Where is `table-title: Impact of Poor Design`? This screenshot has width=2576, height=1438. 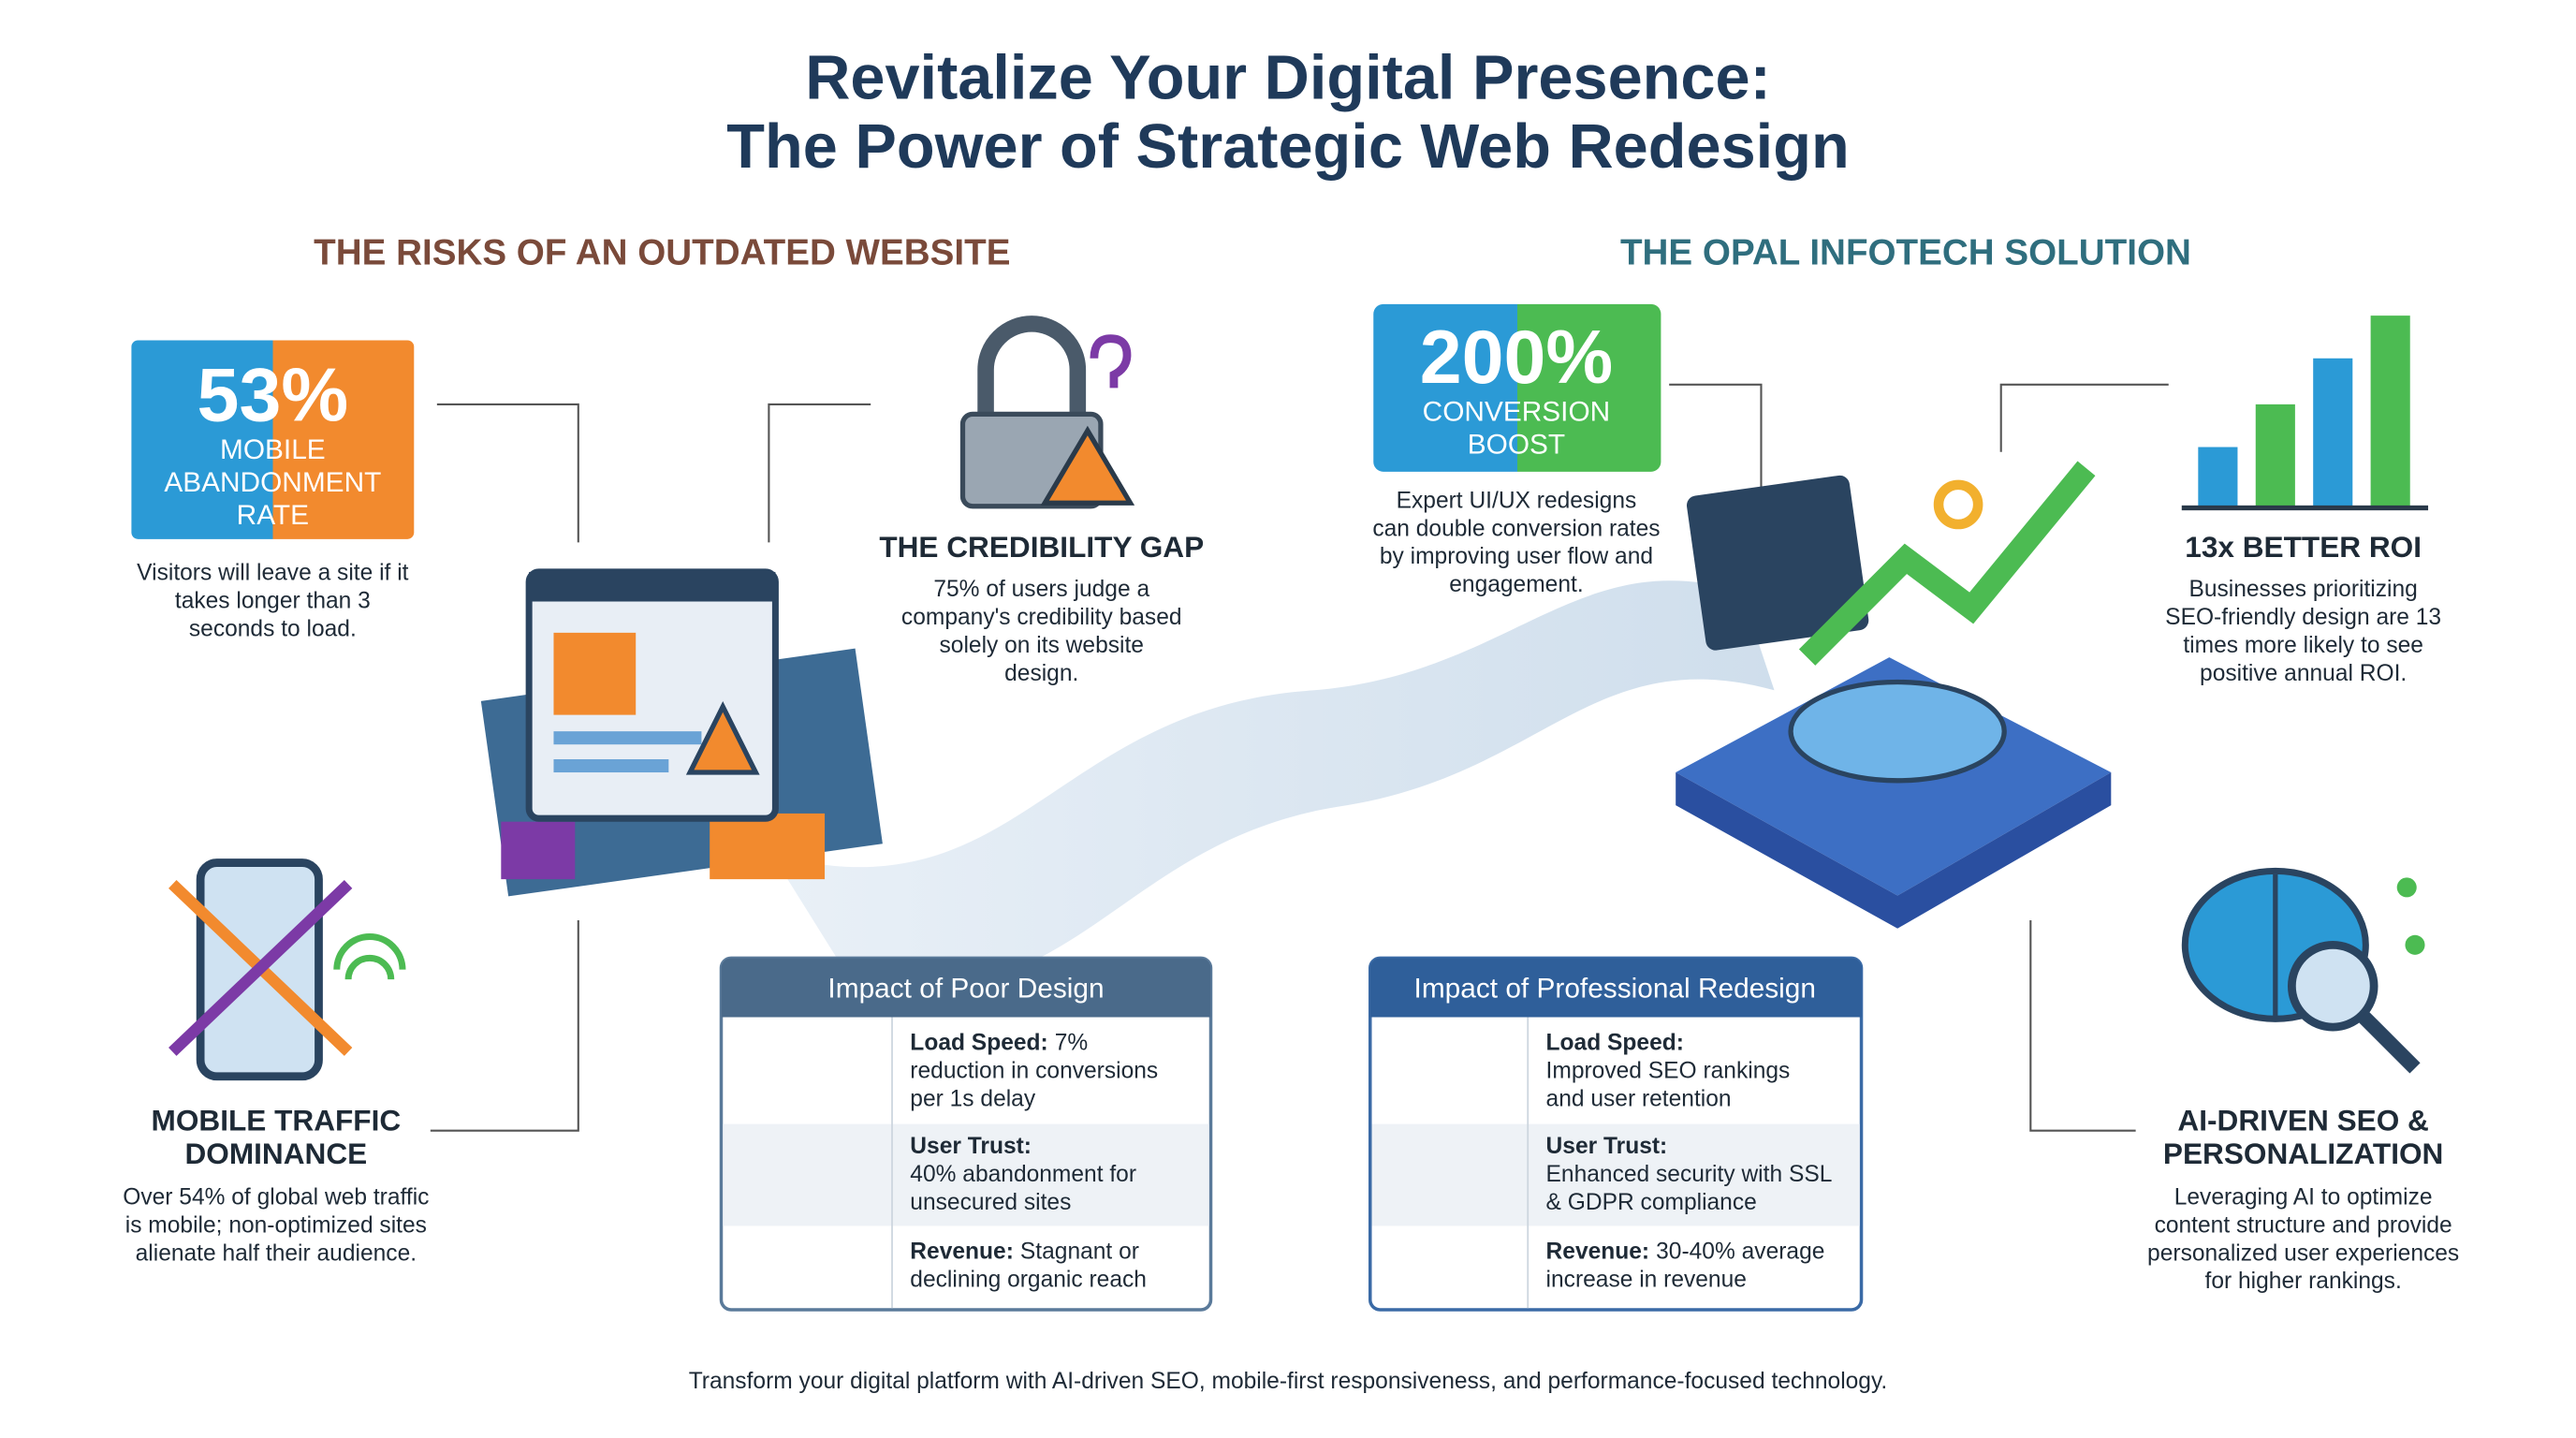
table-title: Impact of Poor Design is located at coordinates (966, 988).